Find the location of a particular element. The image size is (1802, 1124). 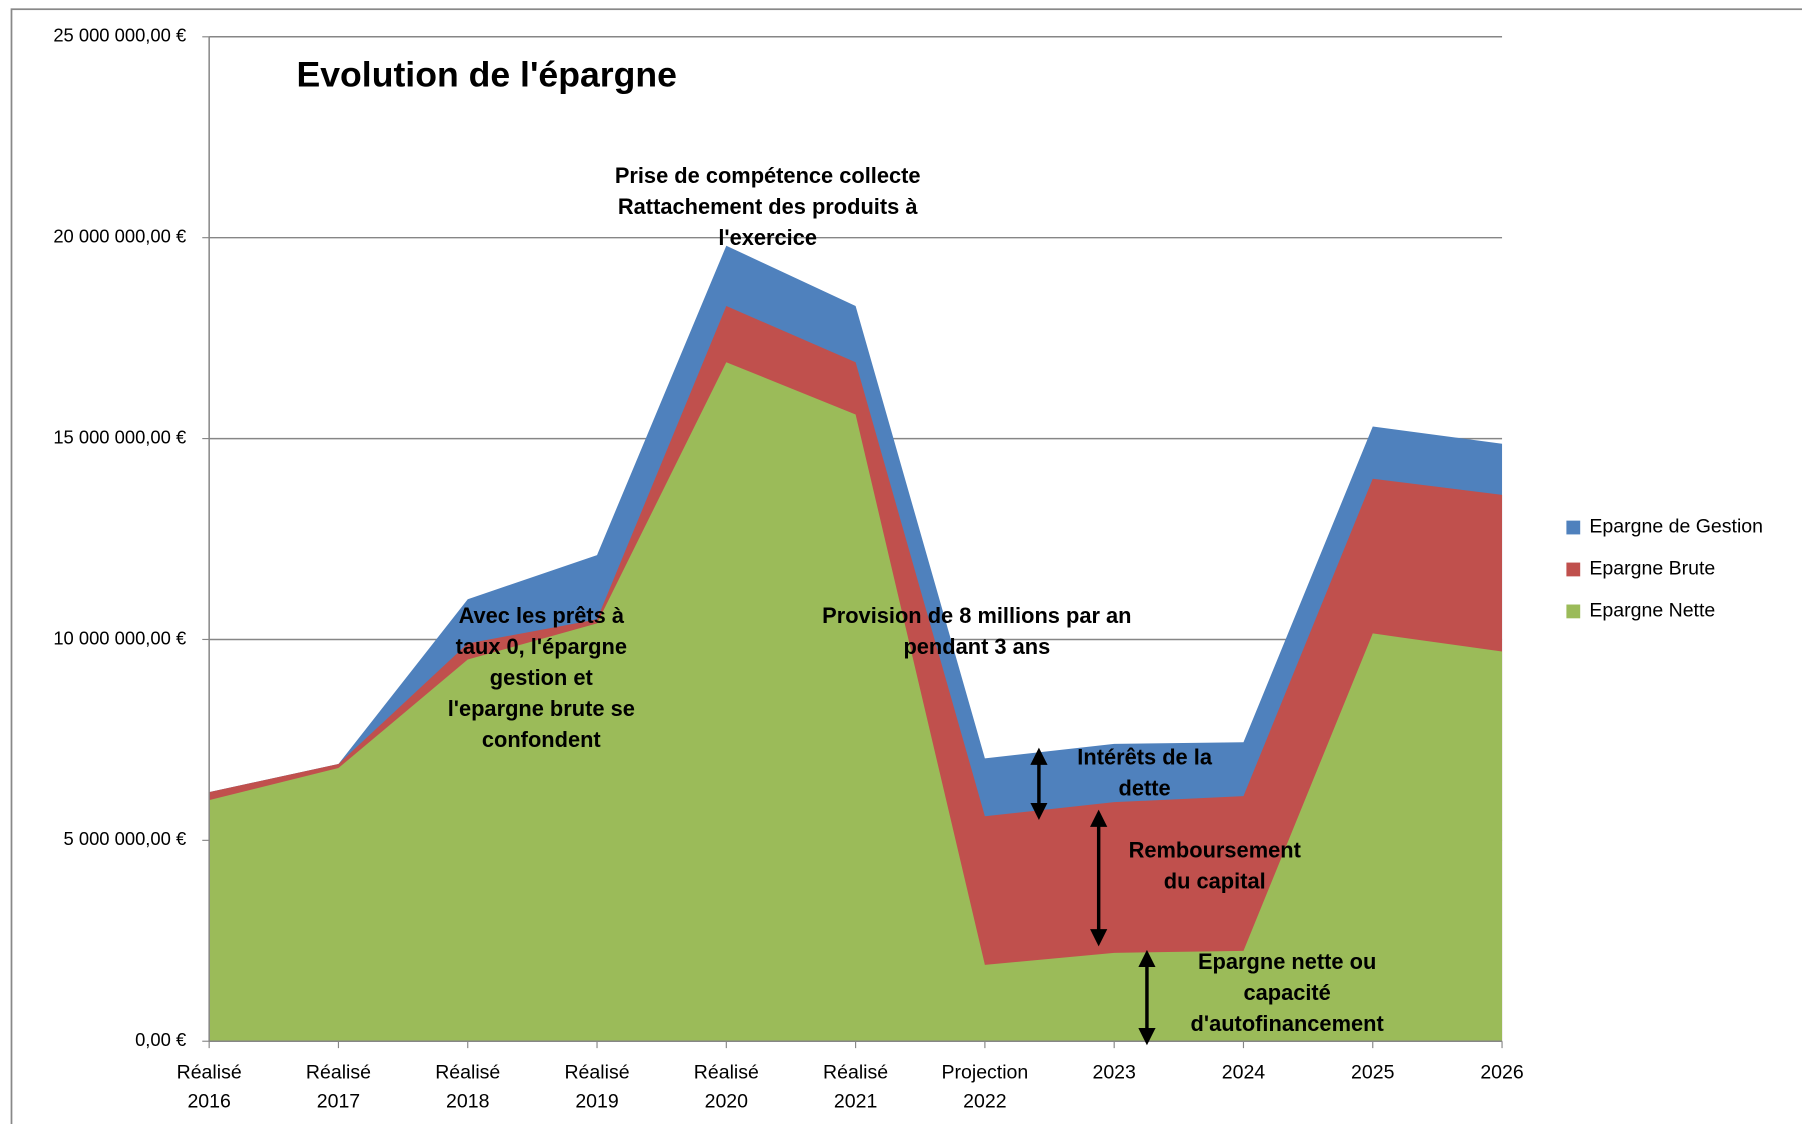

annotation: du capital is located at coordinates (1215, 880).